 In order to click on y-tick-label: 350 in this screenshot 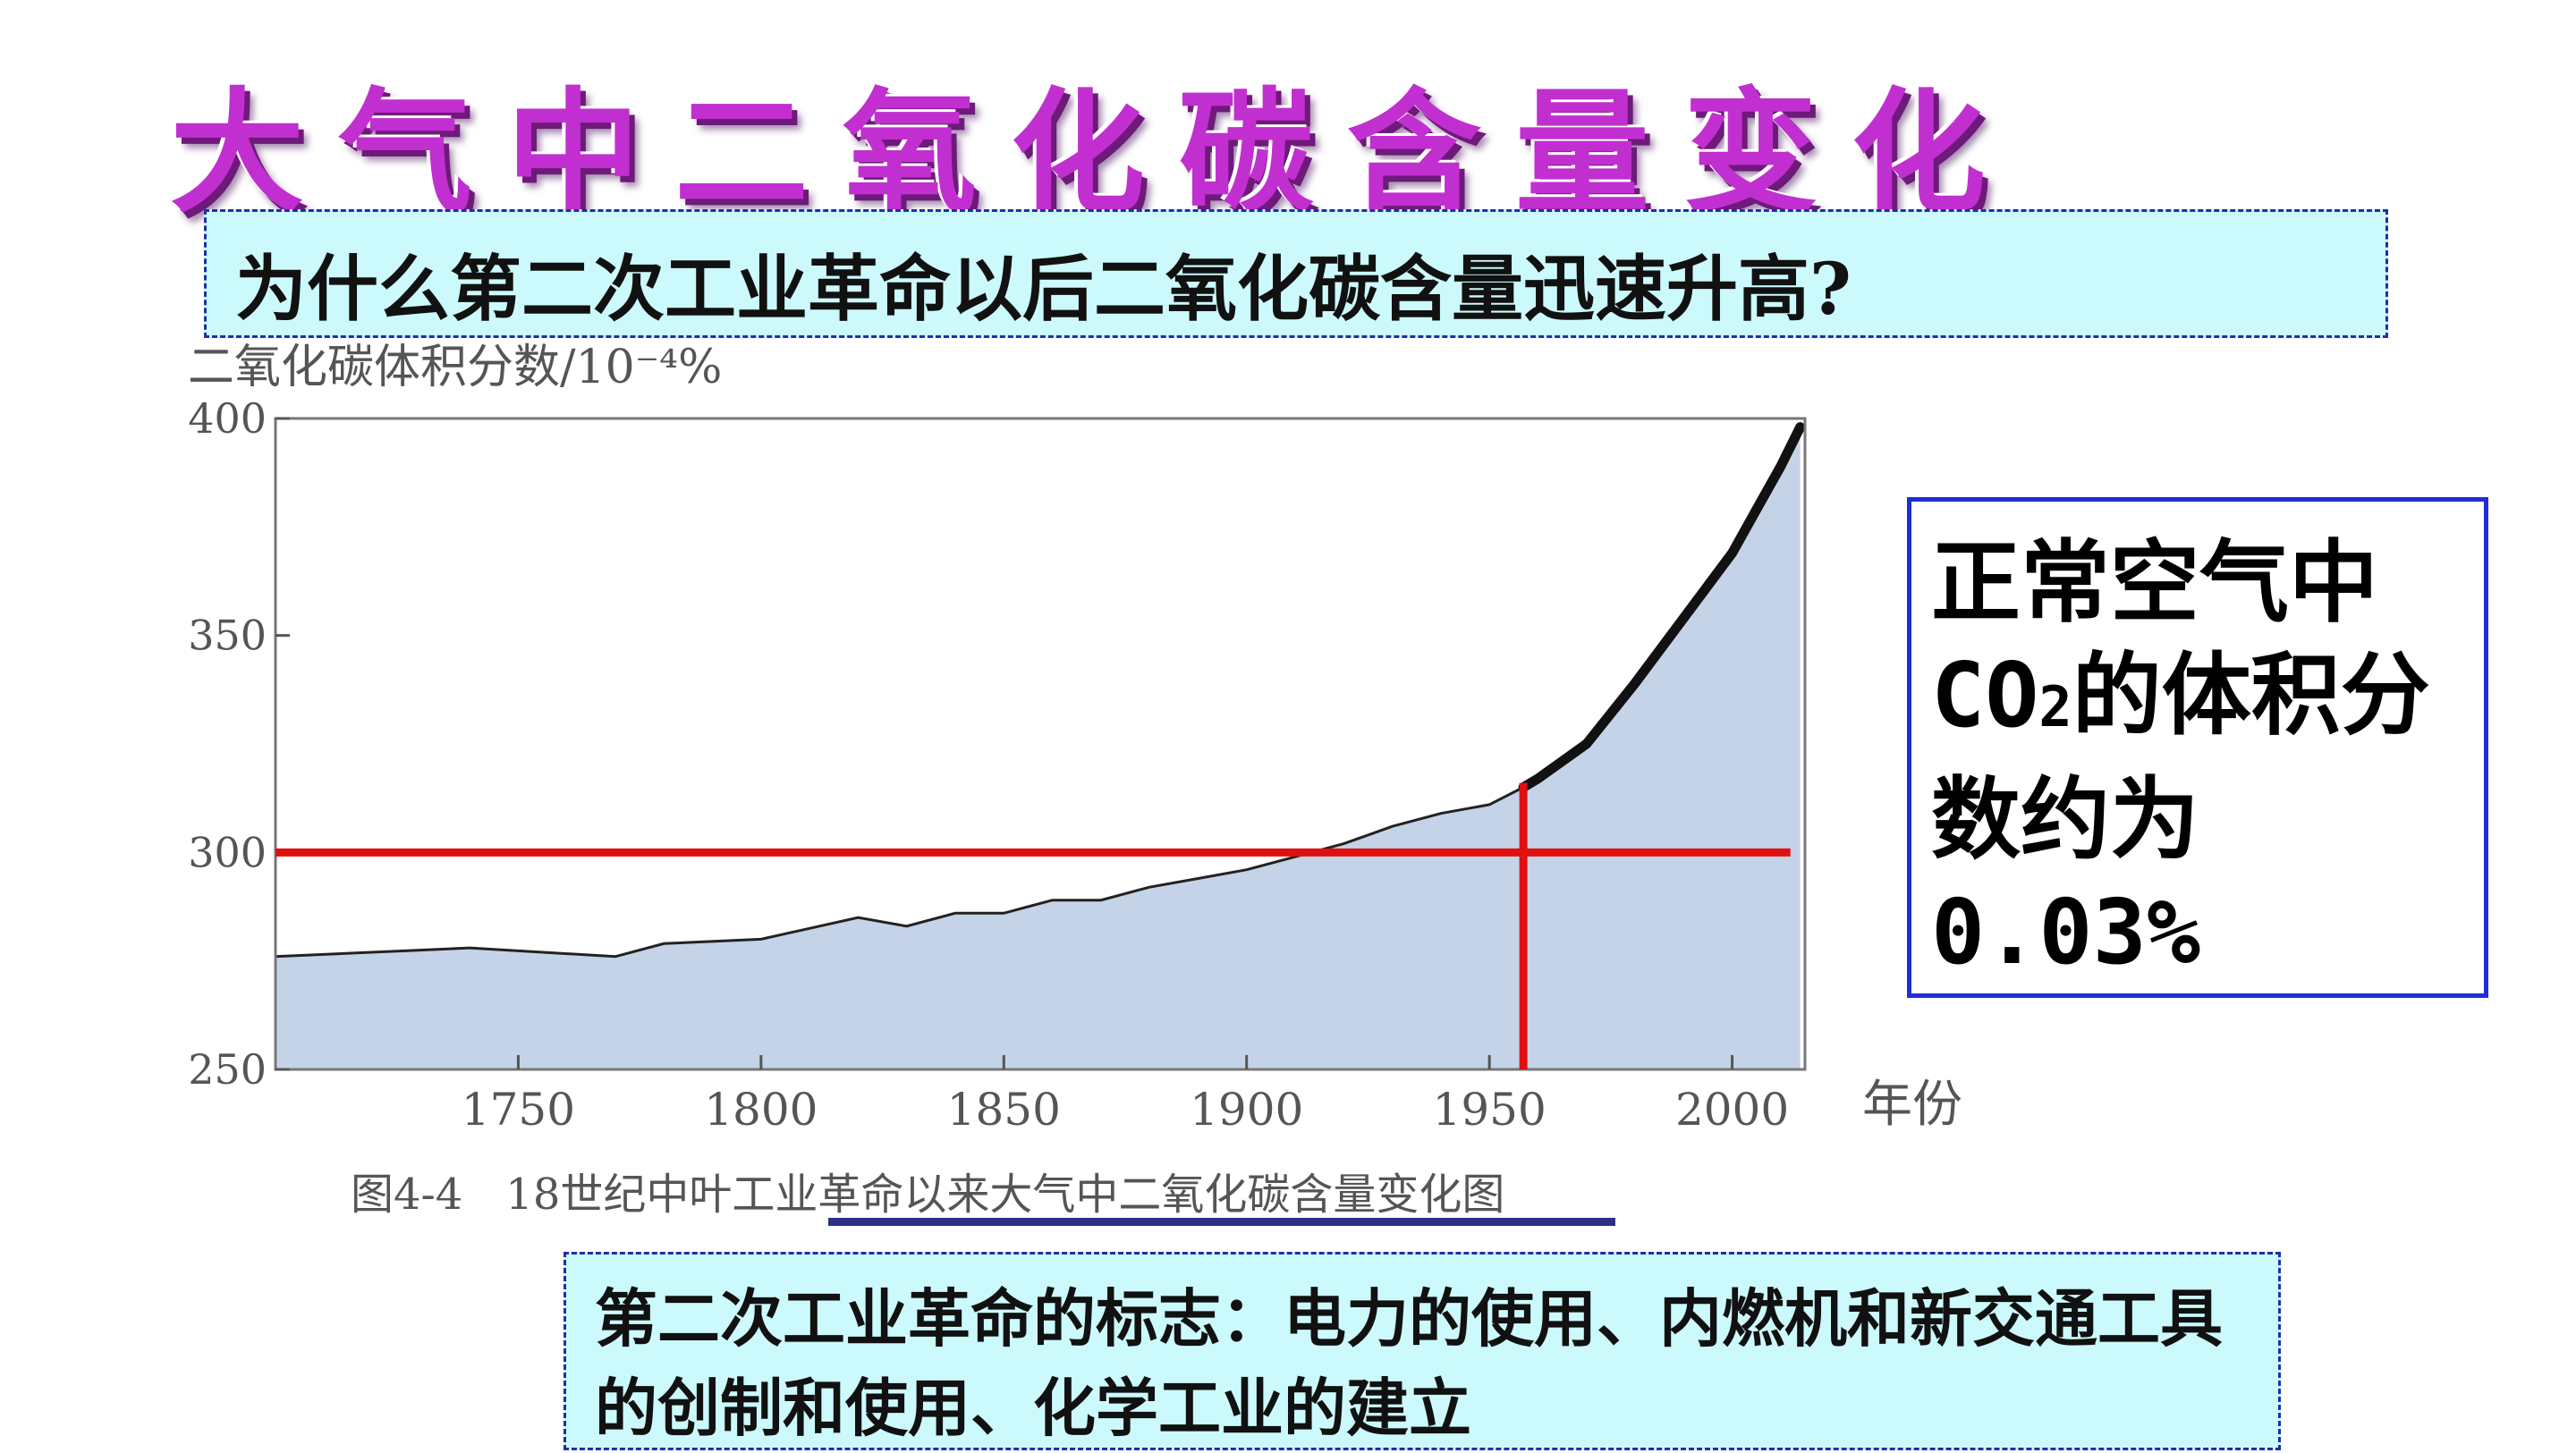, I will do `click(227, 636)`.